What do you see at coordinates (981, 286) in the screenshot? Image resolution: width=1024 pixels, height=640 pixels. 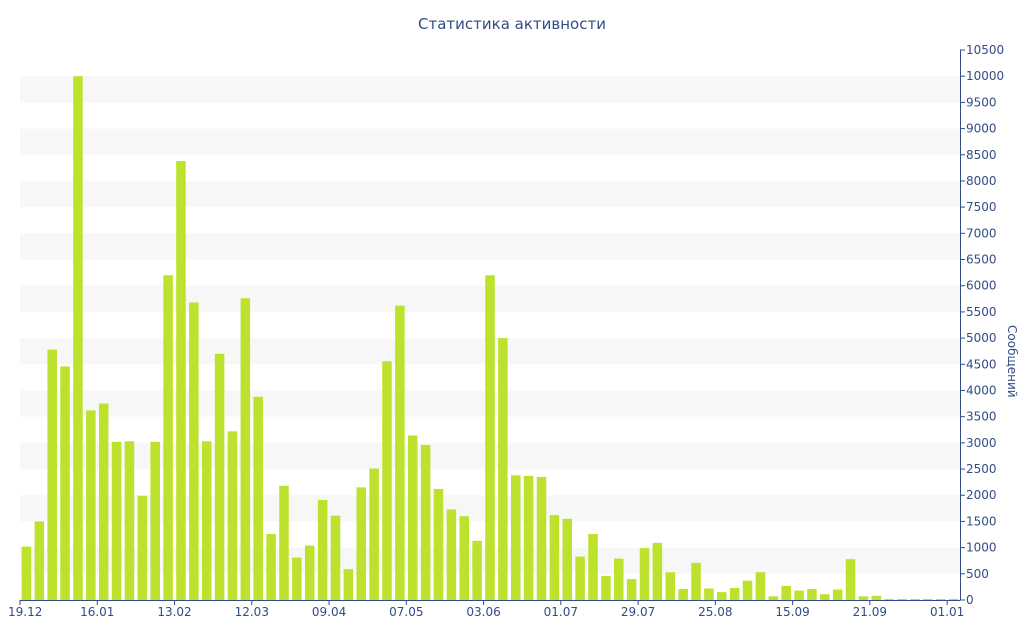 I see `y-tick-label: 6000` at bounding box center [981, 286].